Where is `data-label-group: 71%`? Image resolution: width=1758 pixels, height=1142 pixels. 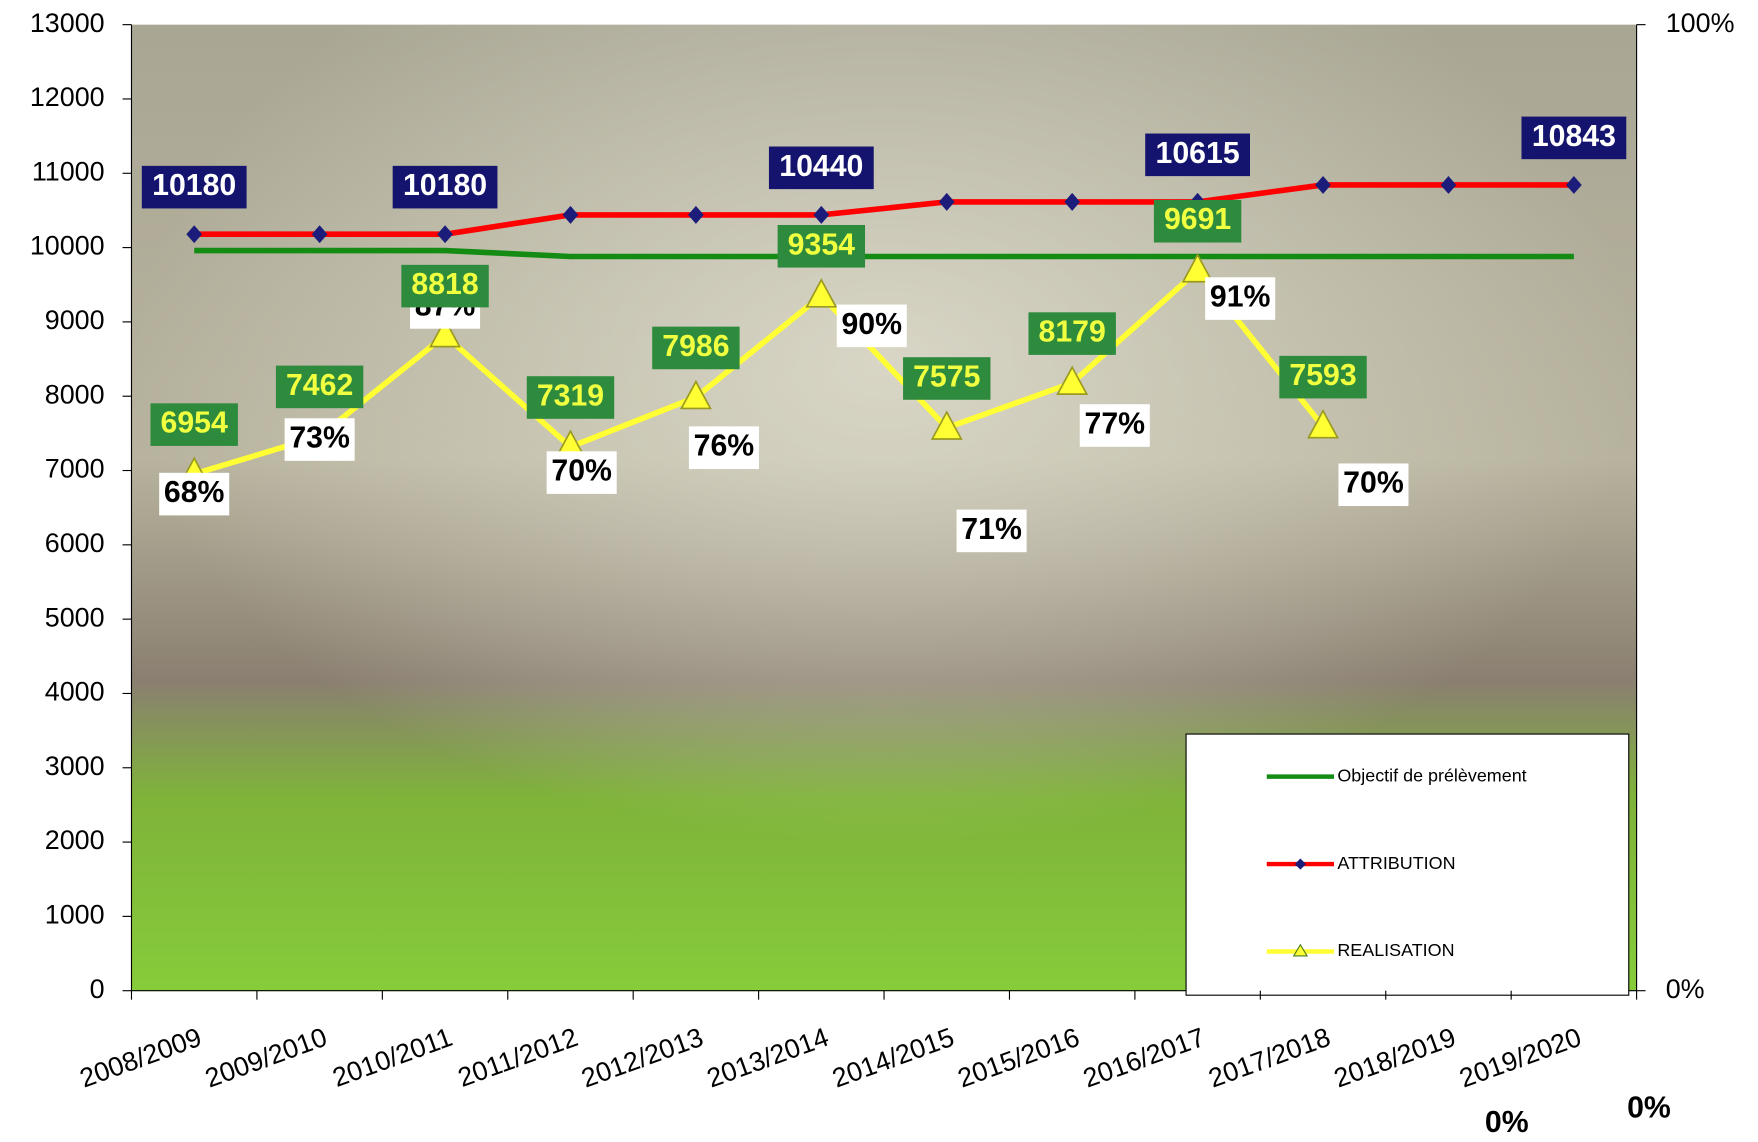
data-label-group: 71% is located at coordinates (991, 531).